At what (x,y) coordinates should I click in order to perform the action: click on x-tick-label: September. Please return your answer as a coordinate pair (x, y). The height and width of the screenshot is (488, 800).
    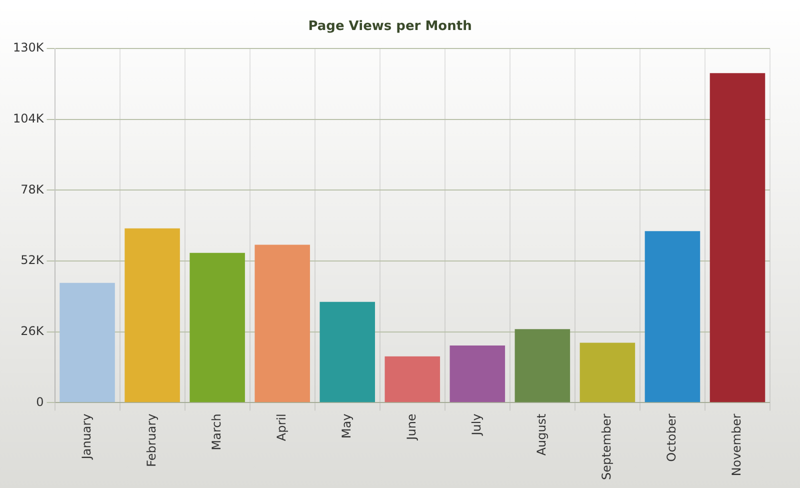
    Looking at the image, I should click on (607, 447).